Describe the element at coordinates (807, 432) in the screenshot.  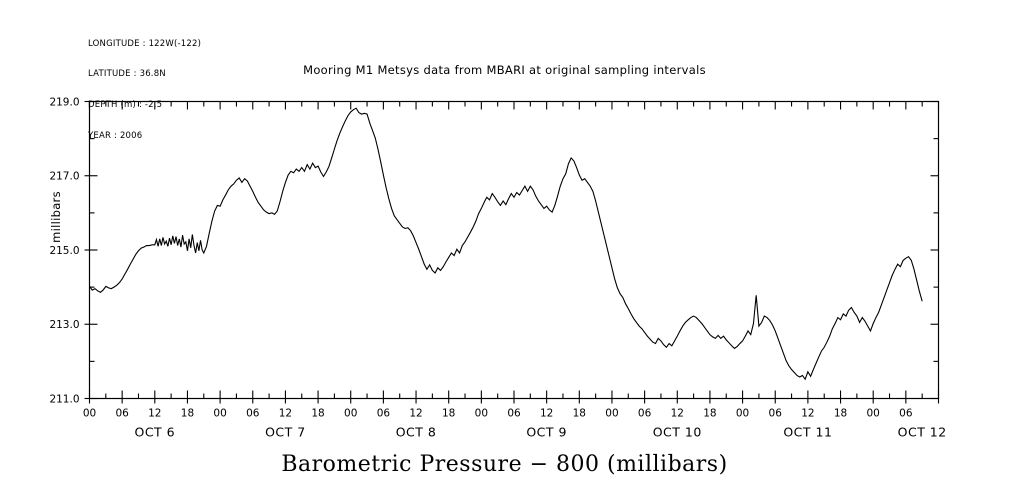
I see `svg-text: OCT 11` at that location.